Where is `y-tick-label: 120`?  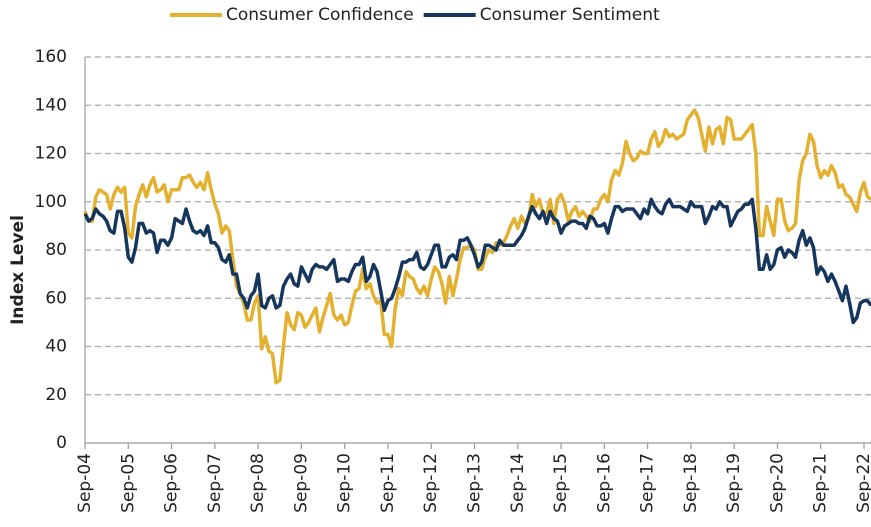 y-tick-label: 120 is located at coordinates (51, 154).